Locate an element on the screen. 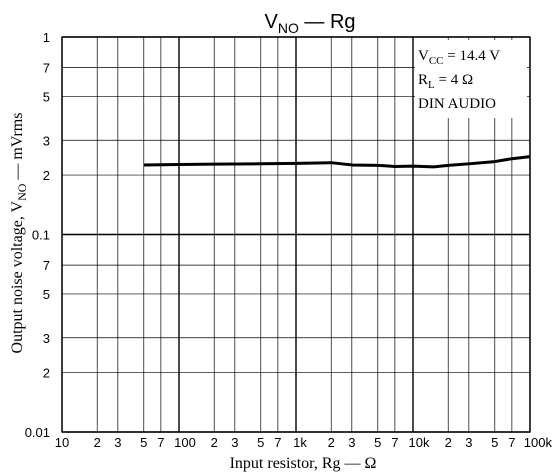  chart-title: VNO — Rg is located at coordinates (309, 23).